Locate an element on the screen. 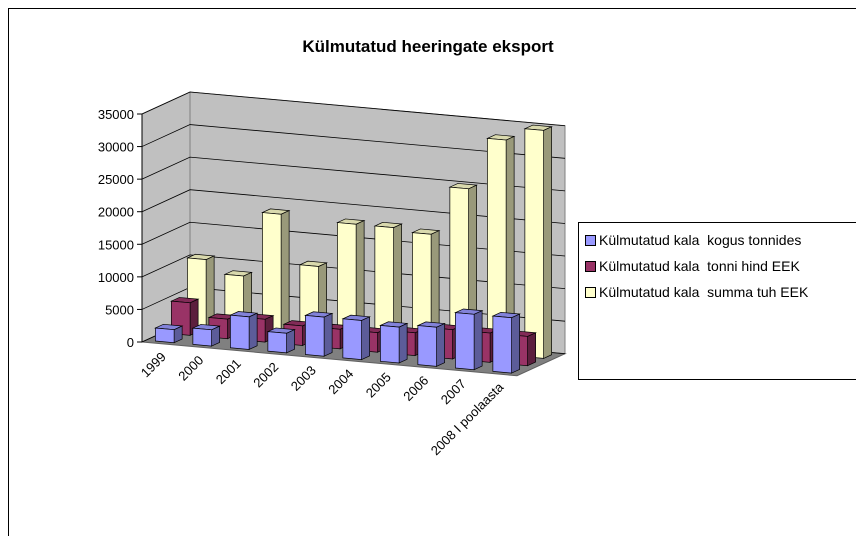 The width and height of the screenshot is (856, 536). y-tick-label: 35000 is located at coordinates (116, 114).